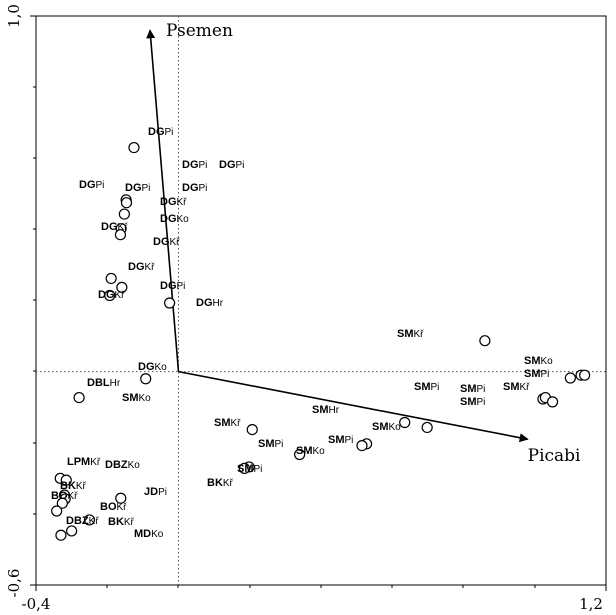 The image size is (616, 615). I want to click on point-label-main: LPM, so click(78, 462).